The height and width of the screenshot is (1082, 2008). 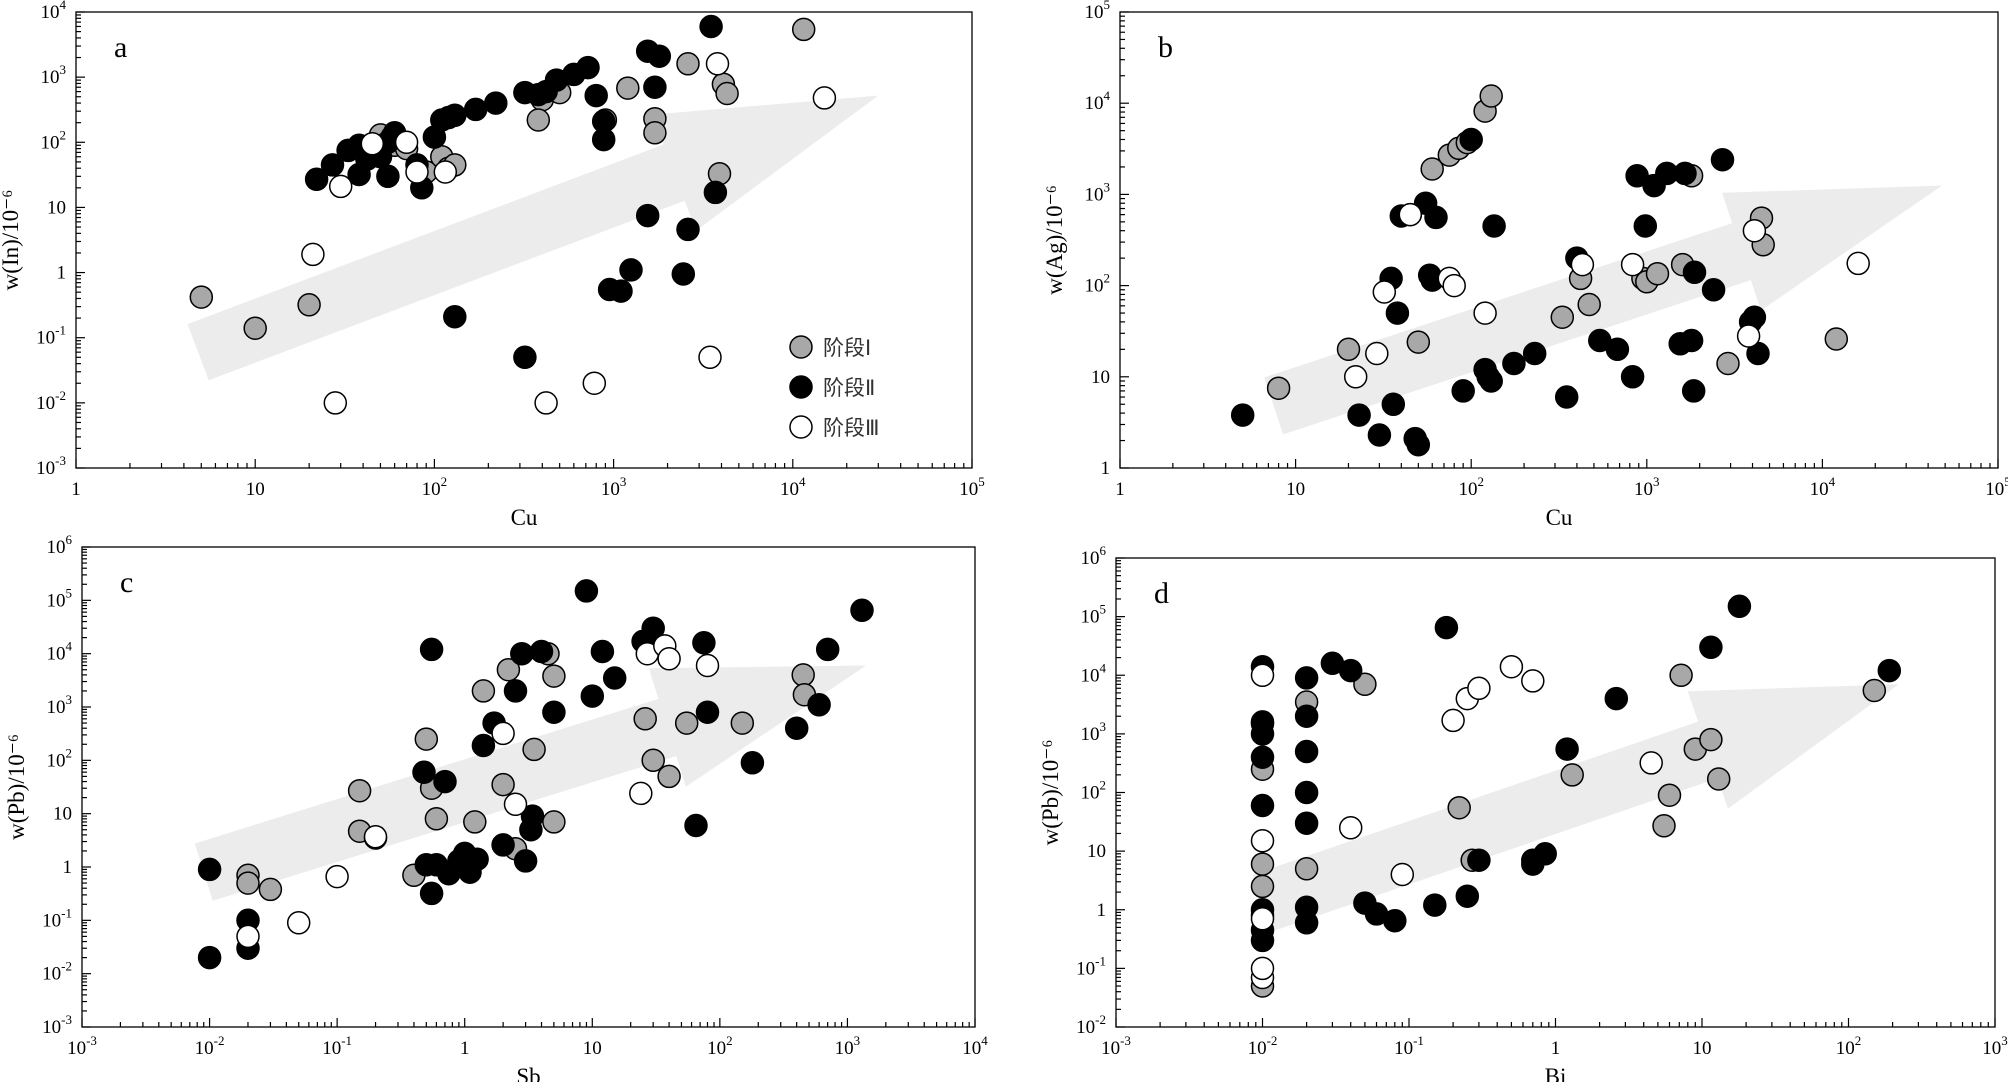 I want to click on p1-x-tick-label: 10³, so click(x=1647, y=487).